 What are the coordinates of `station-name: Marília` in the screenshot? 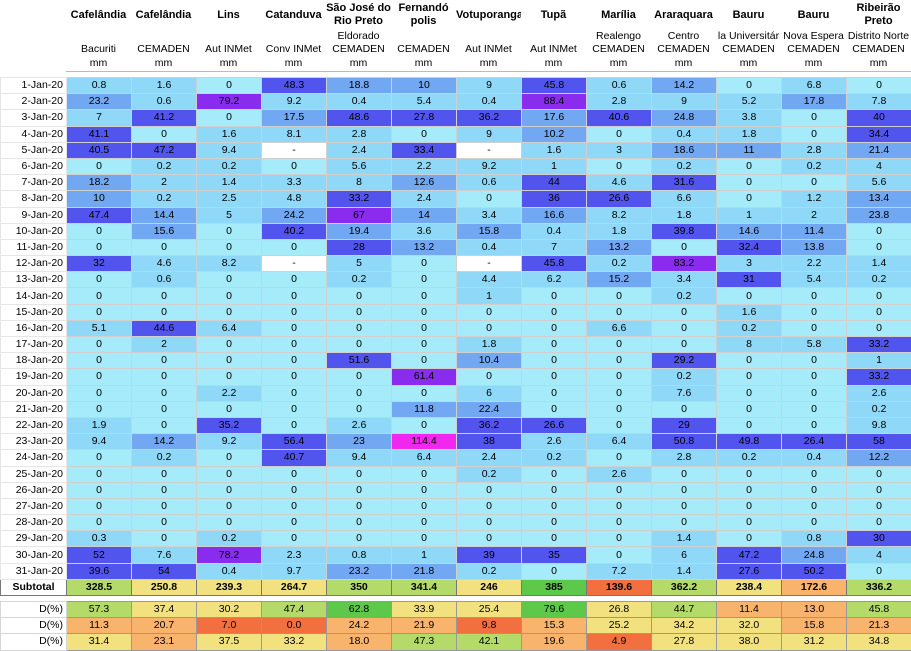 It's located at (618, 15).